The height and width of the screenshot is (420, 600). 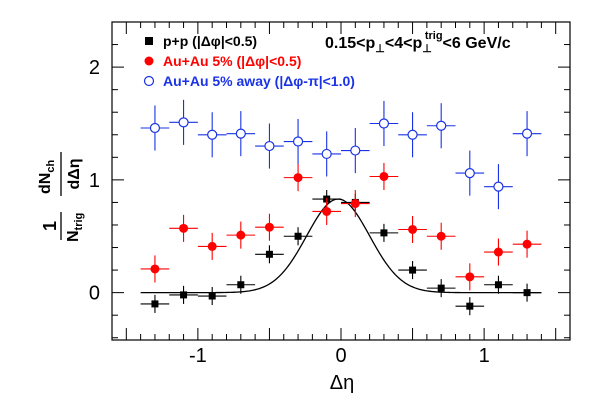 What do you see at coordinates (94, 68) in the screenshot?
I see `y-tick-label: 2` at bounding box center [94, 68].